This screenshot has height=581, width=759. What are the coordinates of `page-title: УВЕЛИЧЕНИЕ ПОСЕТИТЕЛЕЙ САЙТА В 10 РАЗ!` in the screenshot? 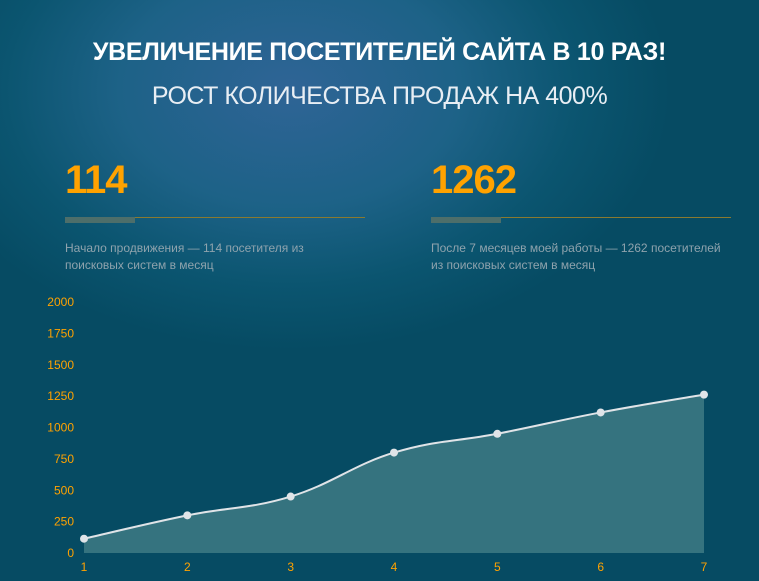 It's located at (379, 52).